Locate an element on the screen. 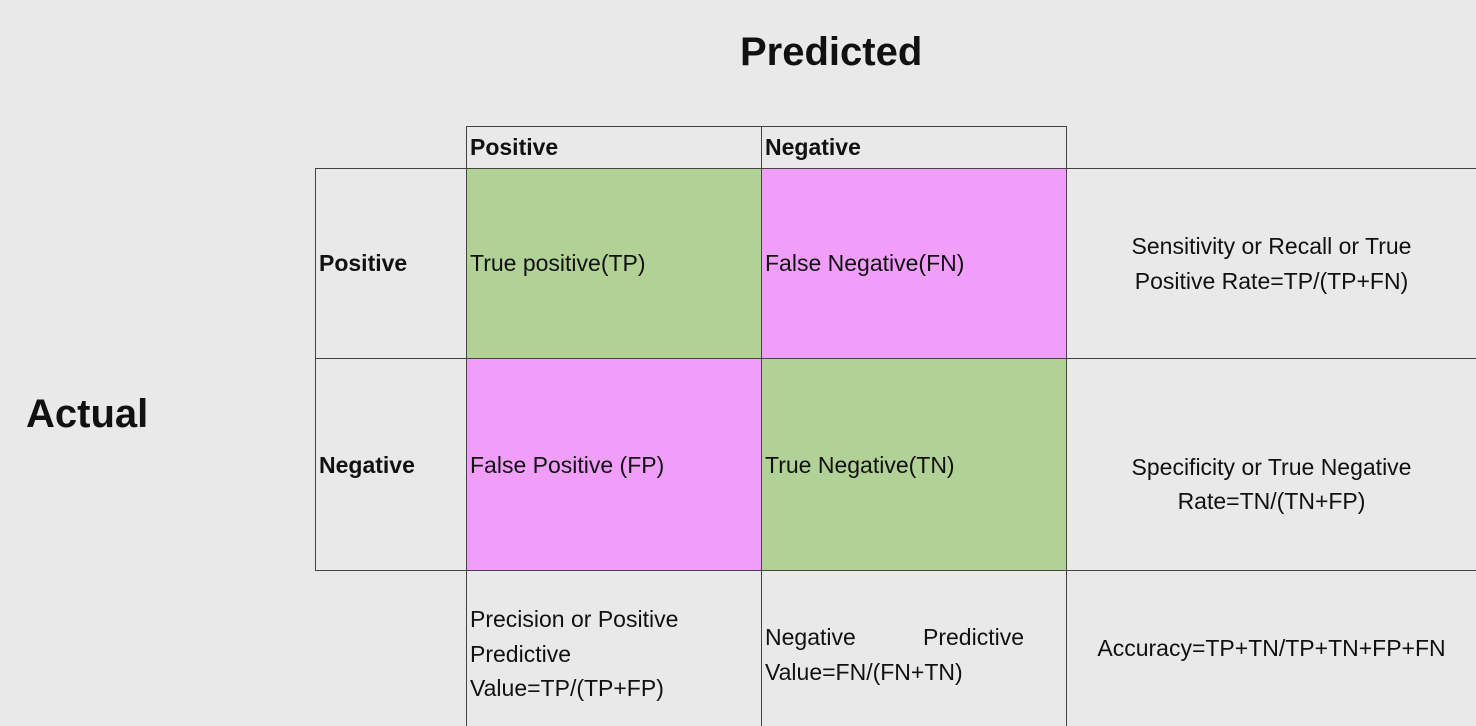 This screenshot has width=1476, height=726. npv-metric: Negative Predictive Value=FN/(FN+TN) is located at coordinates (893, 654).